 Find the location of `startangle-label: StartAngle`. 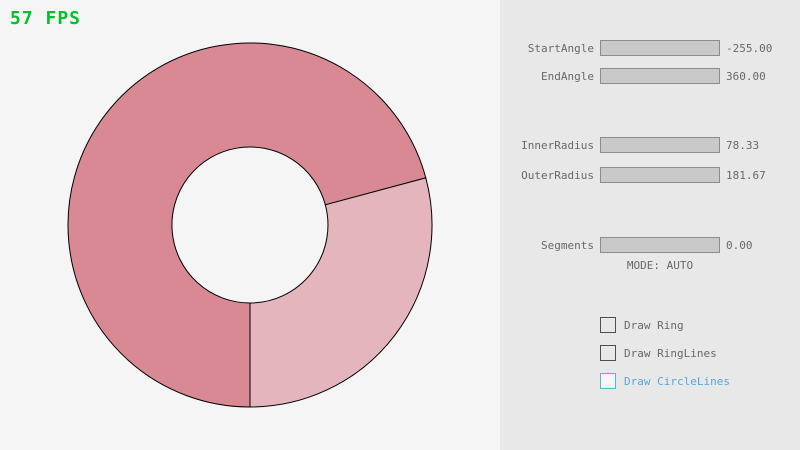

startangle-label: StartAngle is located at coordinates (560, 48).